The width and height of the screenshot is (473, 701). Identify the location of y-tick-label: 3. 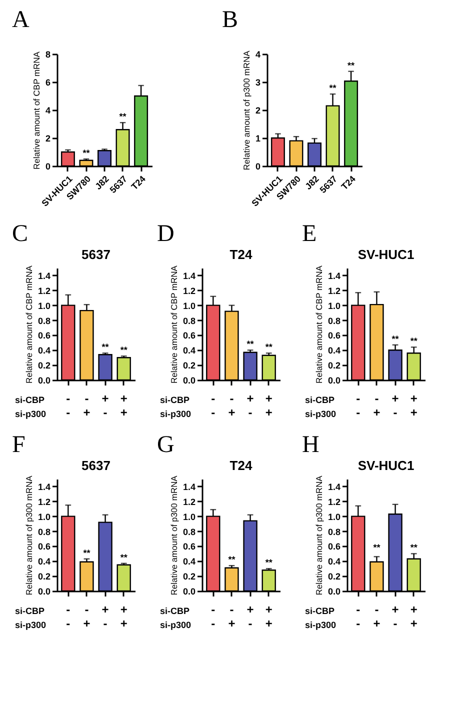
(257, 83).